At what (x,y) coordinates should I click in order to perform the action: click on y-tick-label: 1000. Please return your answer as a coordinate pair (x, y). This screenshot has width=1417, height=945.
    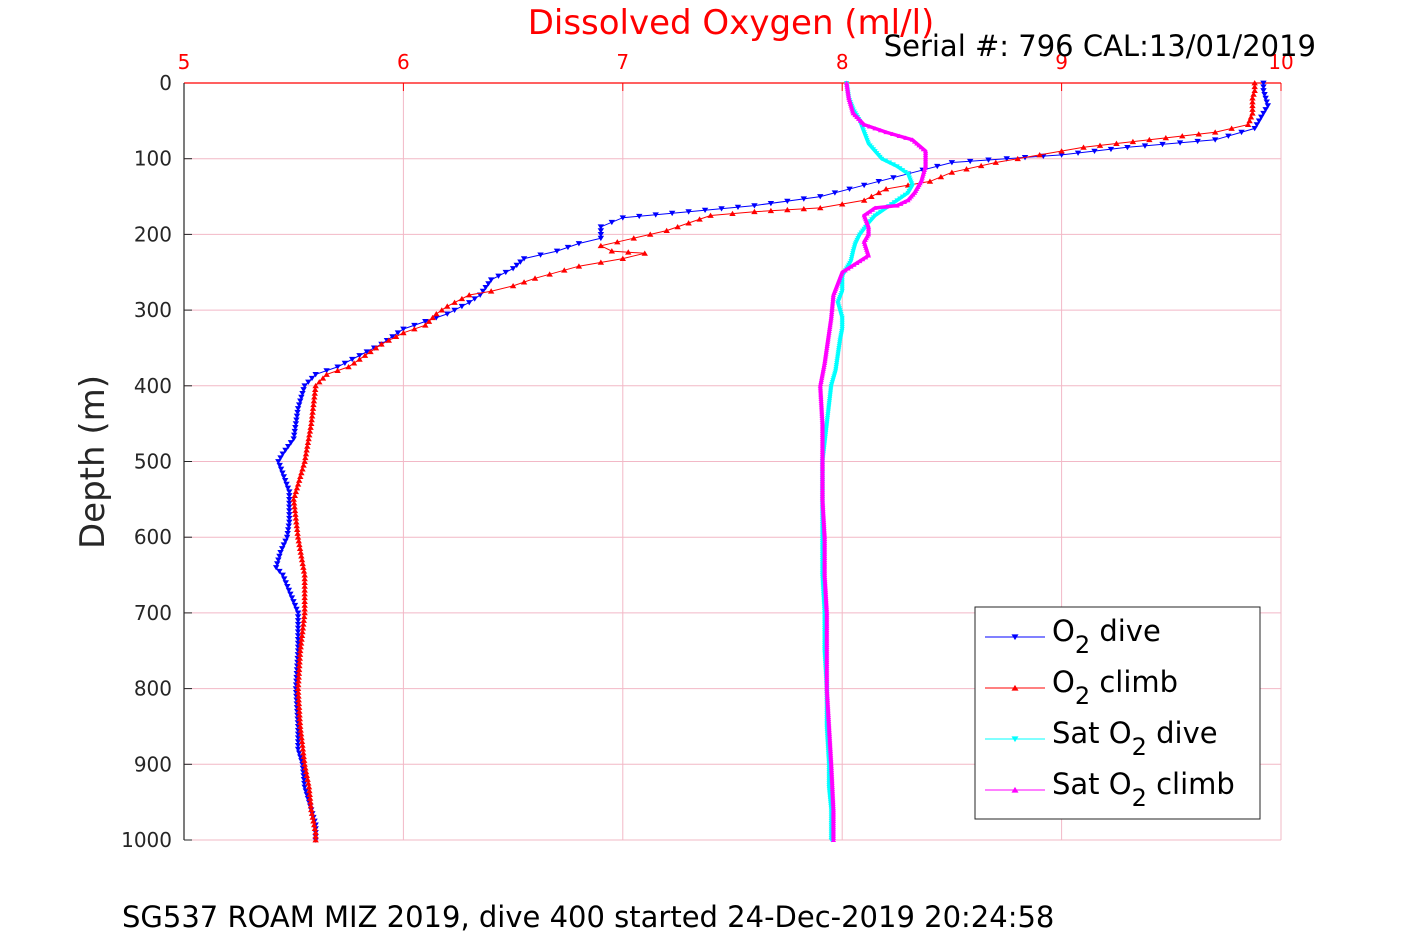
    Looking at the image, I should click on (146, 840).